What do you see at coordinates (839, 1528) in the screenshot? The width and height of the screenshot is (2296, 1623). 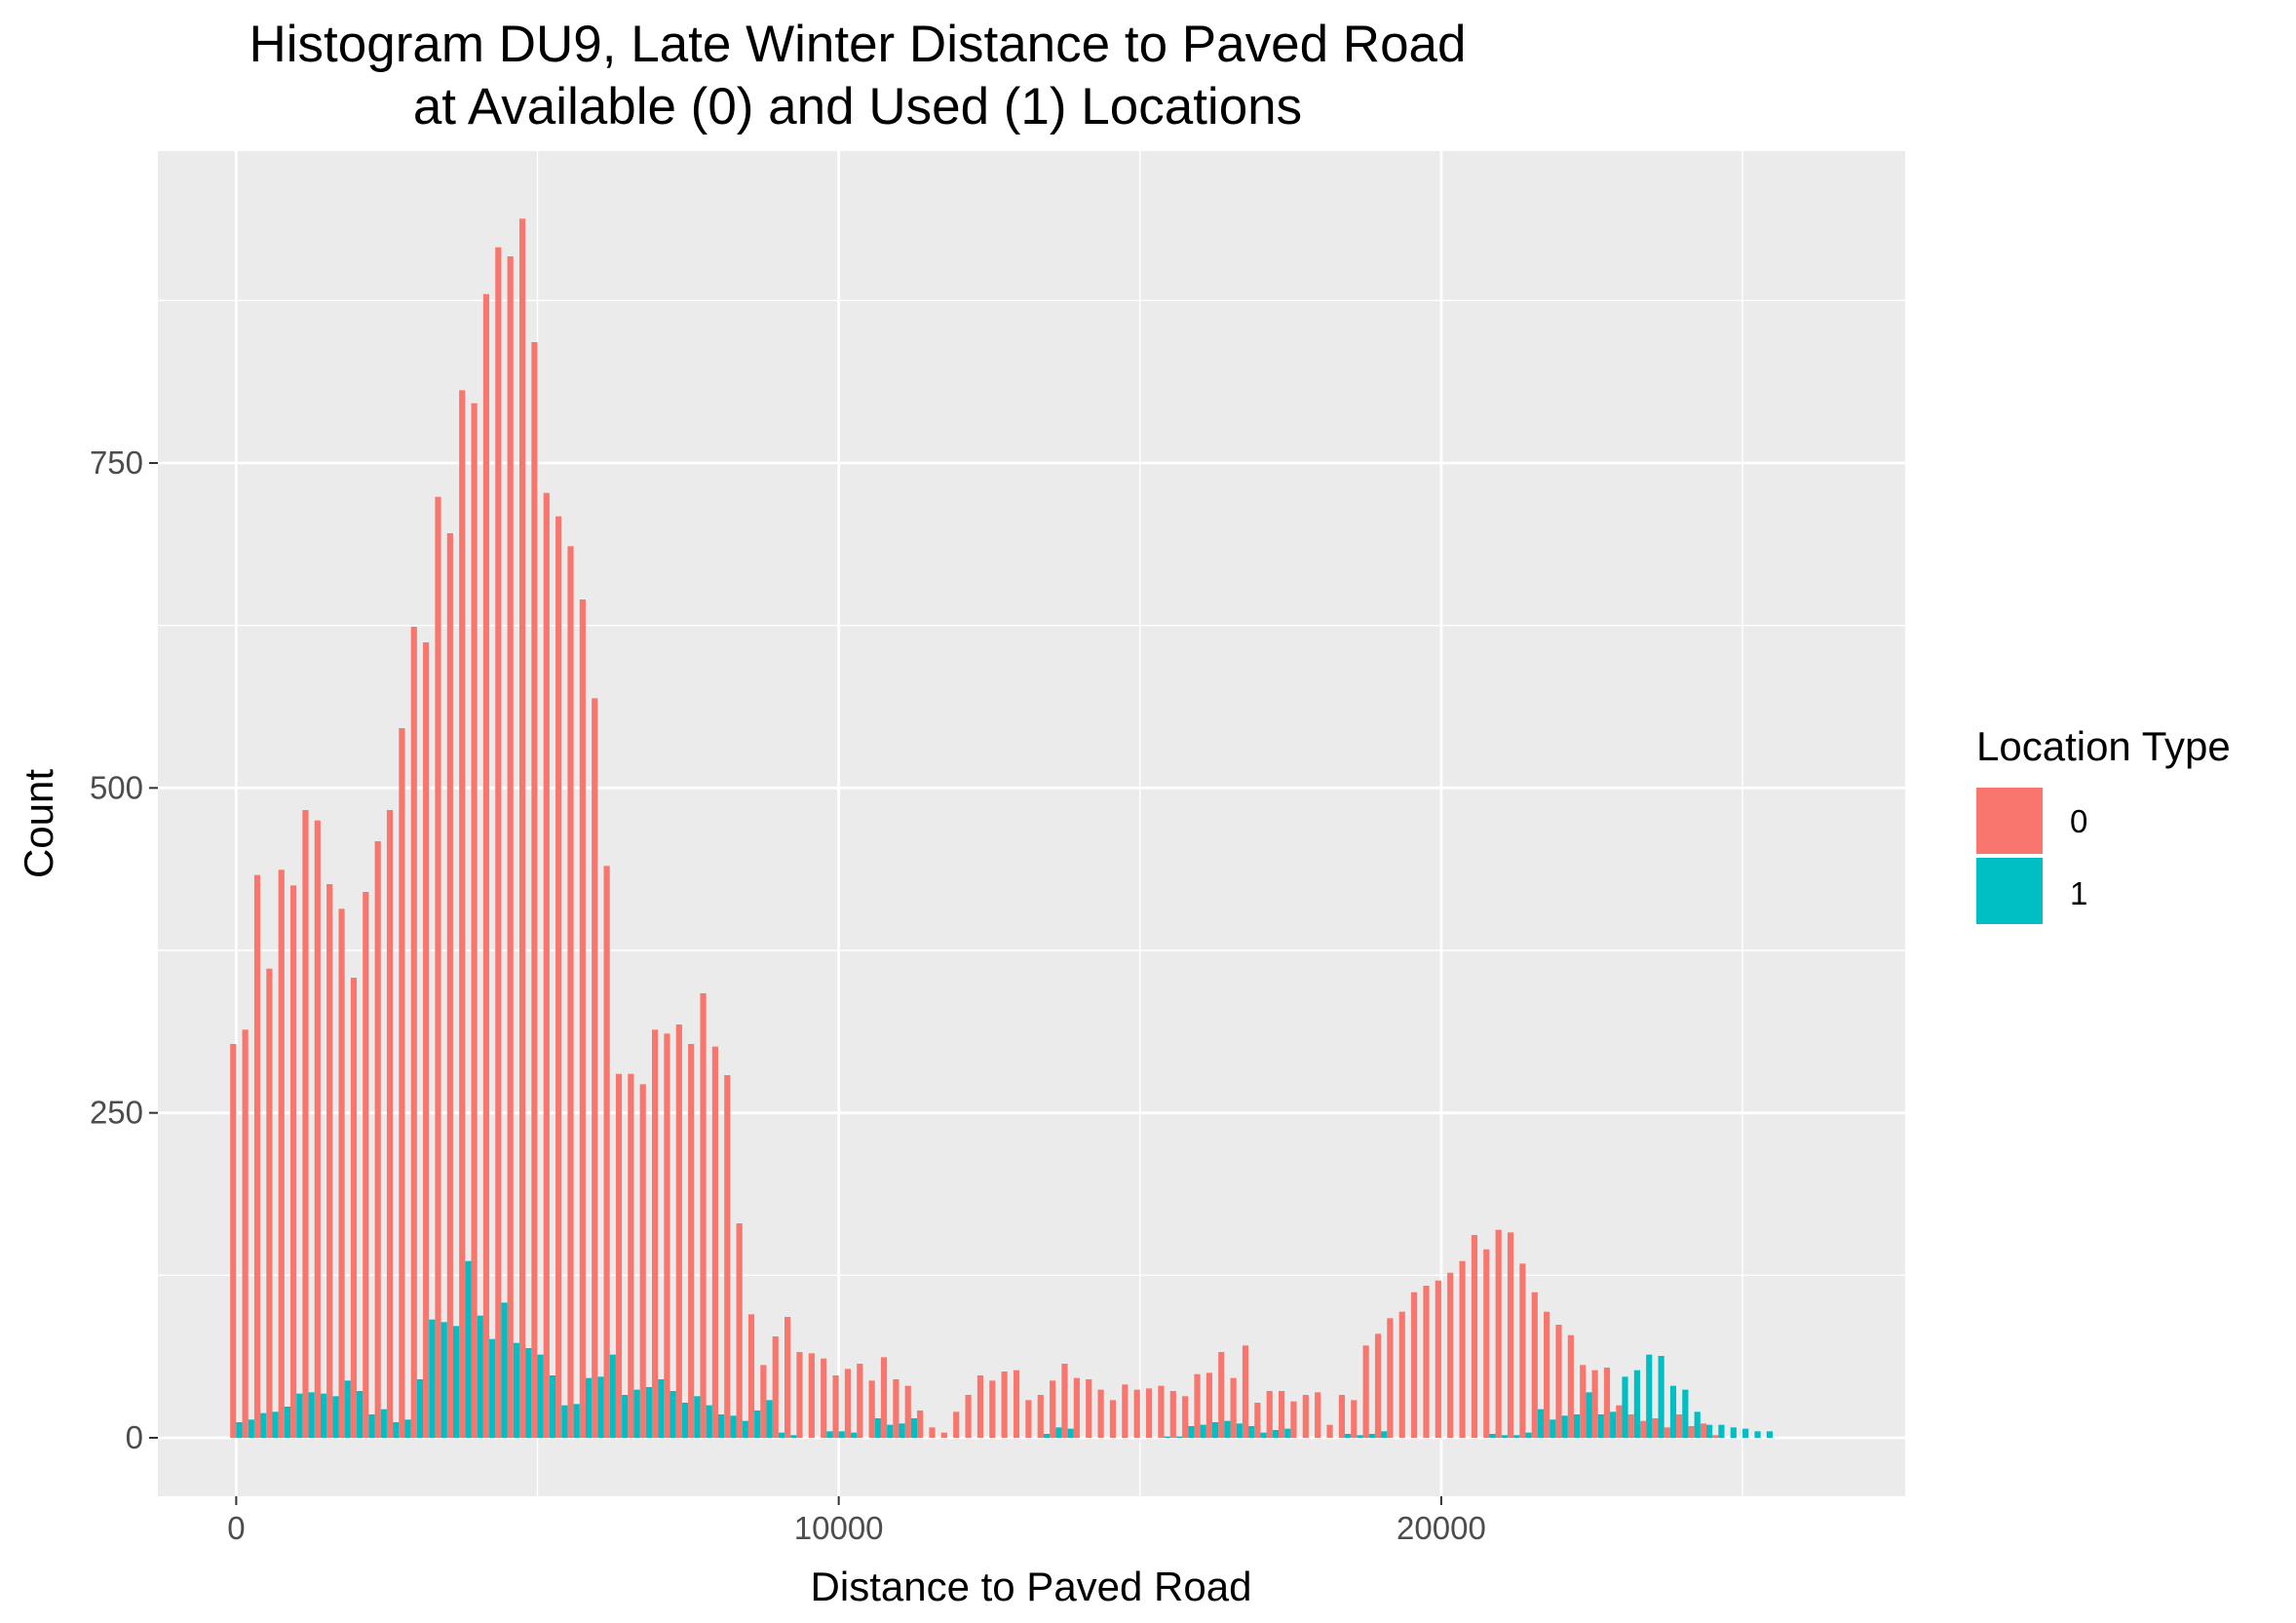 I see `x-tick-label: 10000` at bounding box center [839, 1528].